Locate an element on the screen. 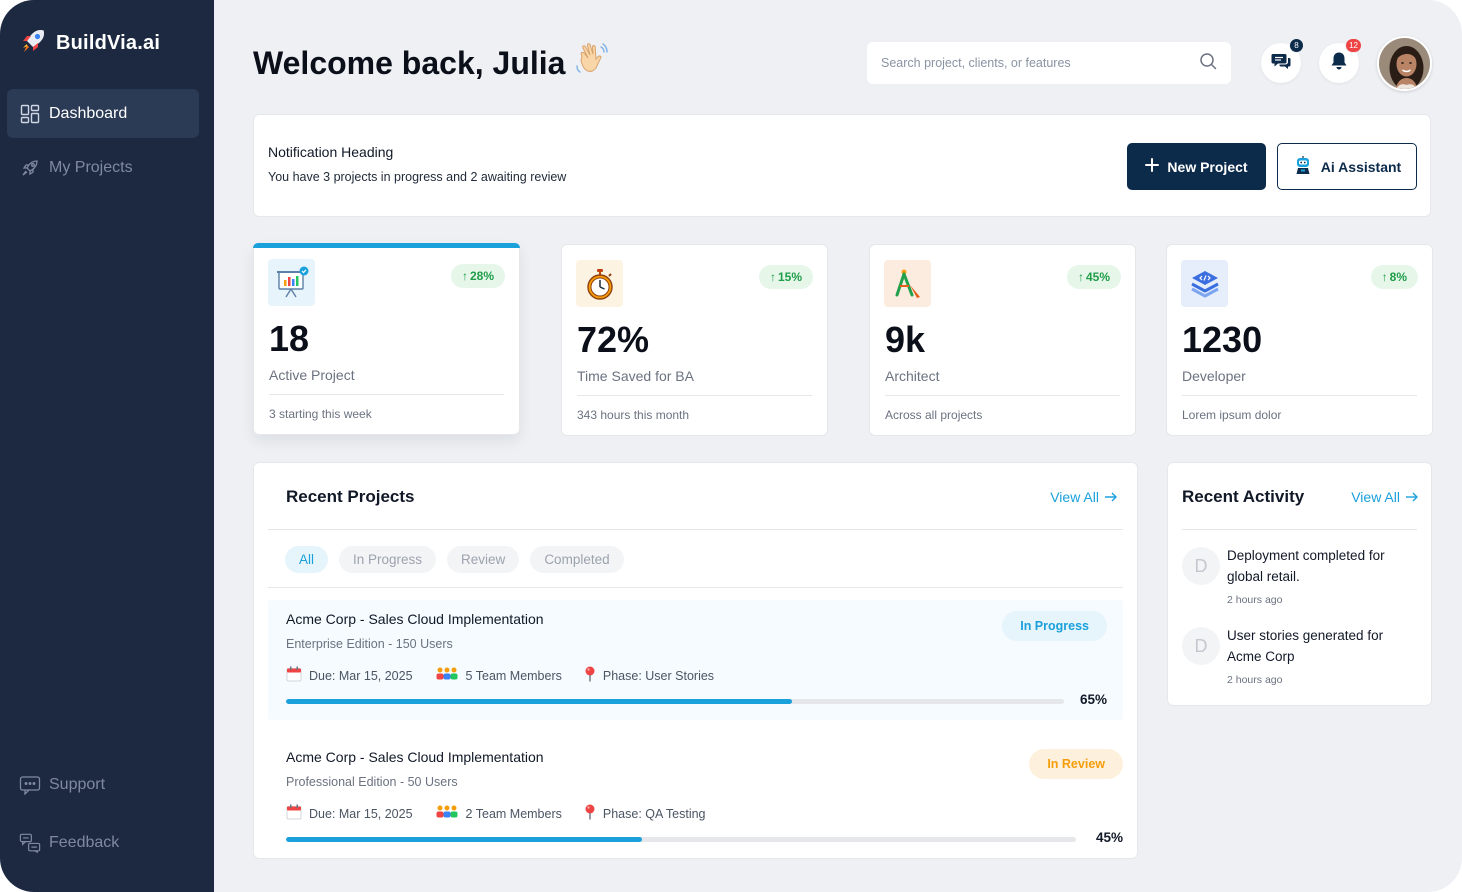 The width and height of the screenshot is (1462, 892). filter-all: All is located at coordinates (307, 559).